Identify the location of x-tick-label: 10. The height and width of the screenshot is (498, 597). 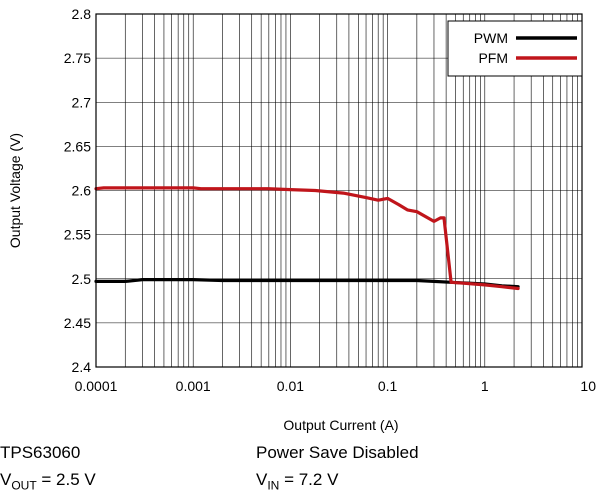
(588, 386).